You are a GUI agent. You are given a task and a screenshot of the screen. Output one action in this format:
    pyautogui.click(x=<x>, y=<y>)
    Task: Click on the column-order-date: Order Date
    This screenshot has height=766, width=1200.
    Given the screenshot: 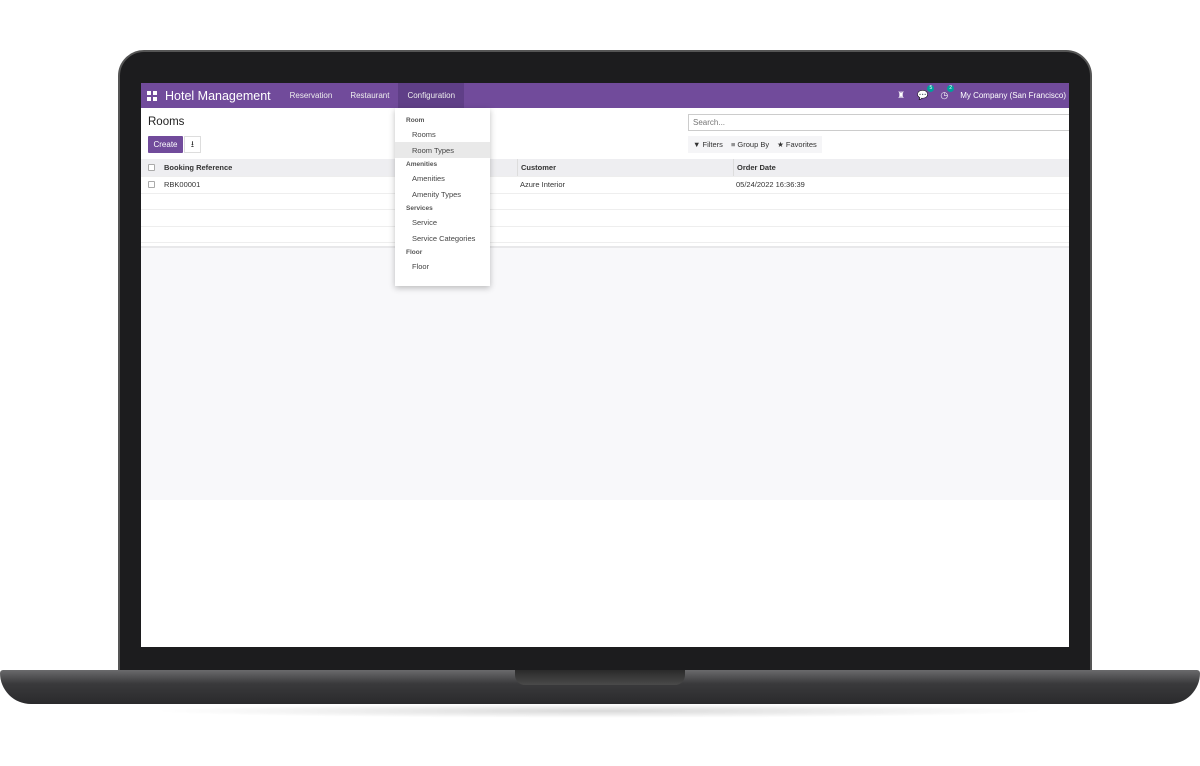 What is the action you would take?
    pyautogui.click(x=841, y=167)
    